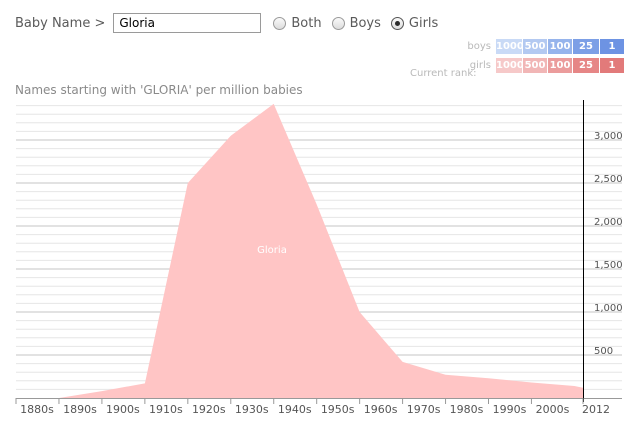 The image size is (638, 426). I want to click on x-tick-label: 1940s, so click(295, 409).